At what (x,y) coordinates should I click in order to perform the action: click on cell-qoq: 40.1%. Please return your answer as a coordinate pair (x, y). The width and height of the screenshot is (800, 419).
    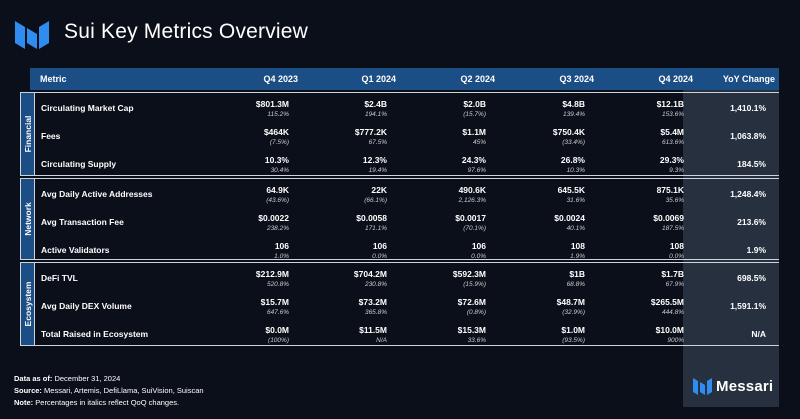
    Looking at the image, I should click on (575, 228).